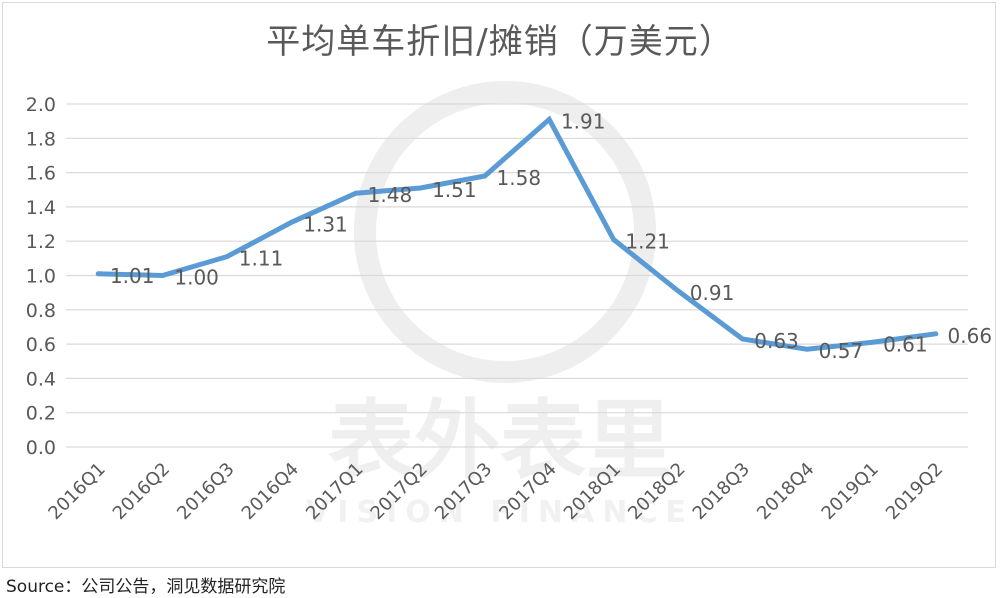  I want to click on data-label: 1.48, so click(390, 195).